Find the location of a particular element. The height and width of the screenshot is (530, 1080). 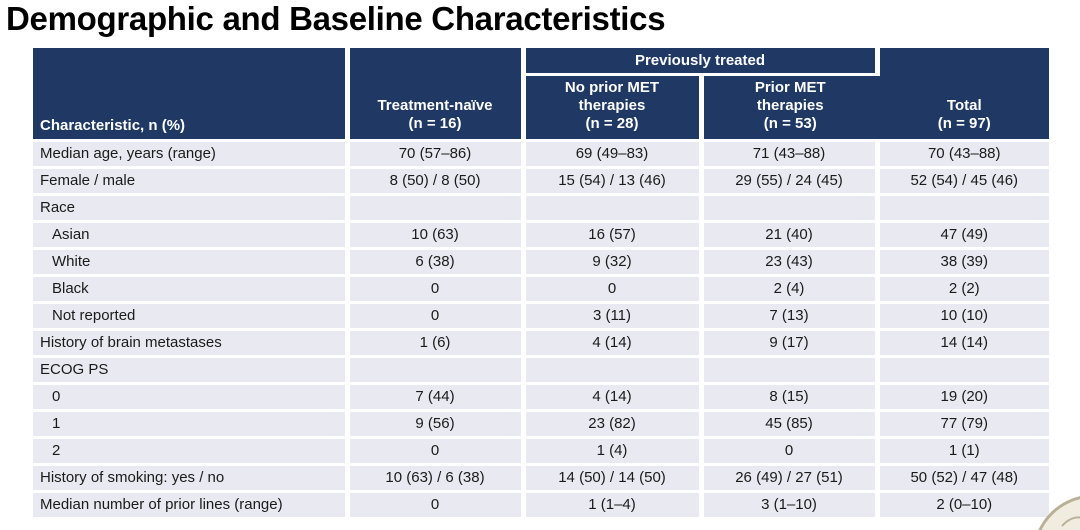

cell-value: 26 (49) / 27 (51) is located at coordinates (790, 478).